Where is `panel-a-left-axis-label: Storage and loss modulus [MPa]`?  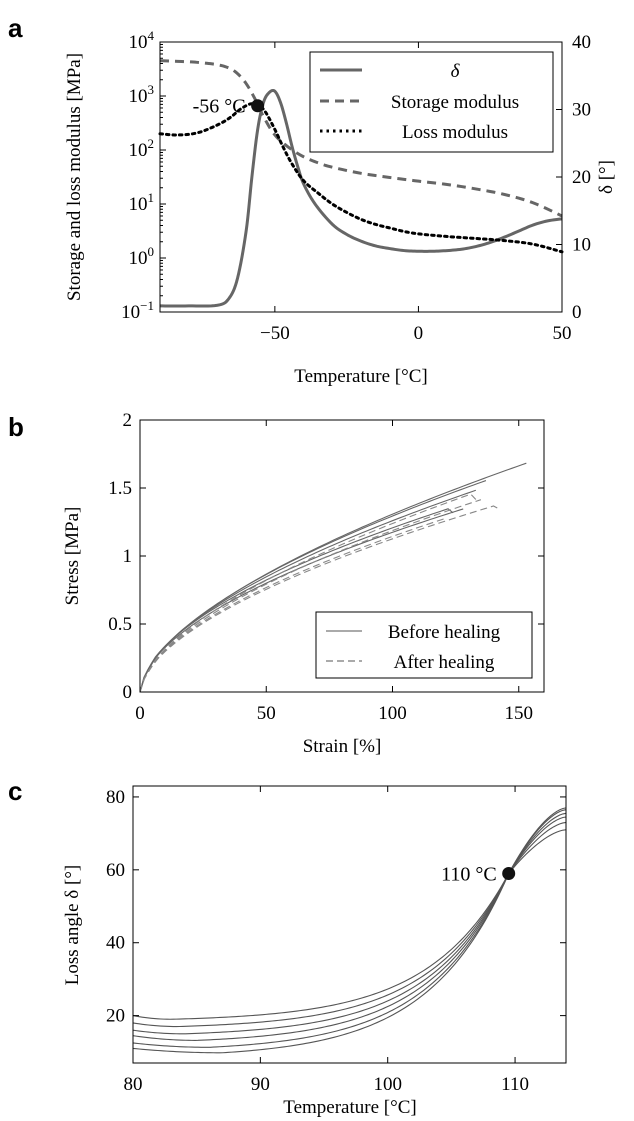
panel-a-left-axis-label: Storage and loss modulus [MPa] is located at coordinates (74, 177).